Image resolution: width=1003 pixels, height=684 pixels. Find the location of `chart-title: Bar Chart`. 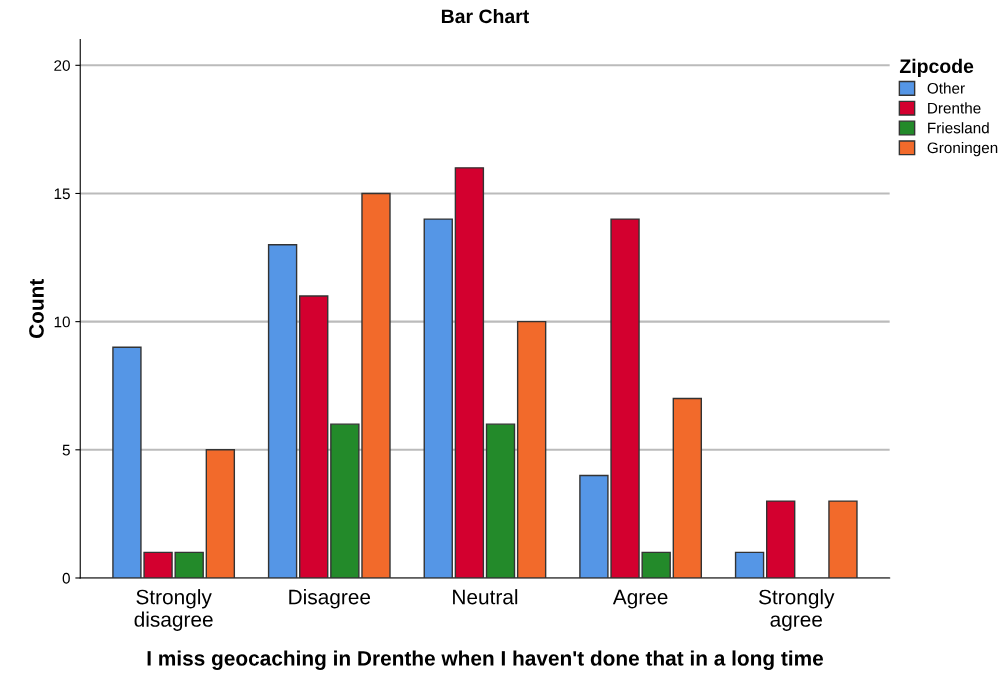

chart-title: Bar Chart is located at coordinates (485, 16).